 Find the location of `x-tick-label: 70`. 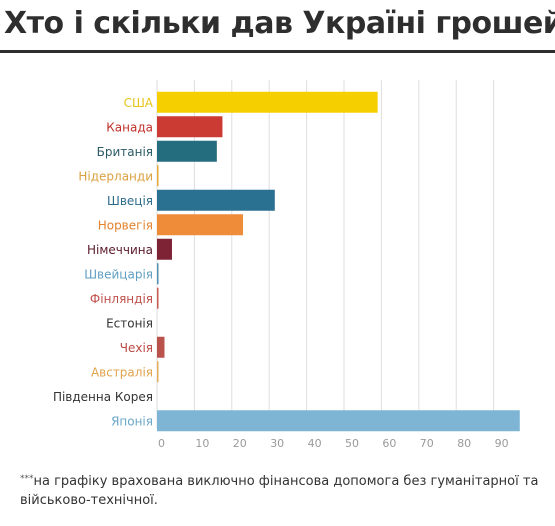

x-tick-label: 70 is located at coordinates (427, 443).